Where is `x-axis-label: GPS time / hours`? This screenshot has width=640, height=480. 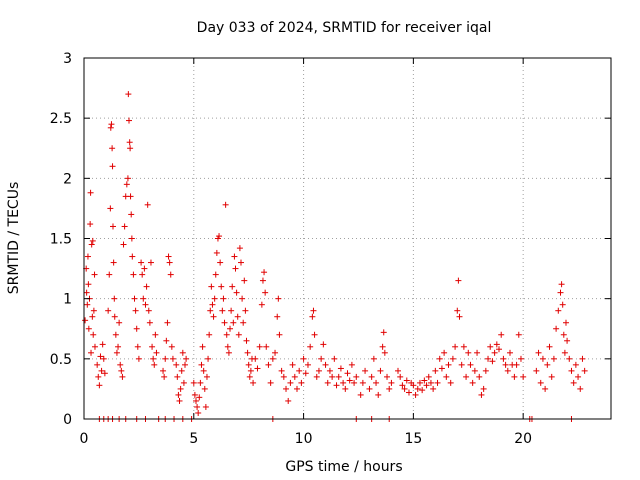 x-axis-label: GPS time / hours is located at coordinates (343, 467).